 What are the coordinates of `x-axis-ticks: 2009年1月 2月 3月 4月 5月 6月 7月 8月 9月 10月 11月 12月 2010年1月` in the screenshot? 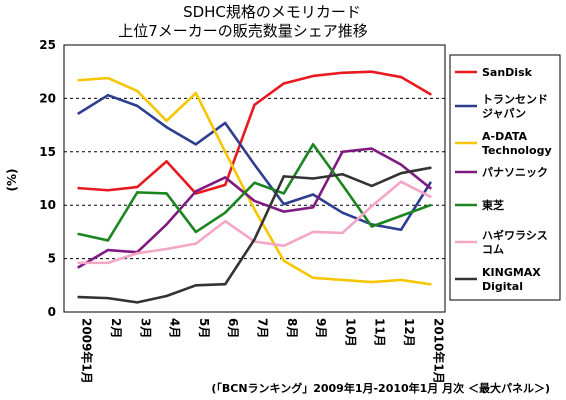 It's located at (263, 351).